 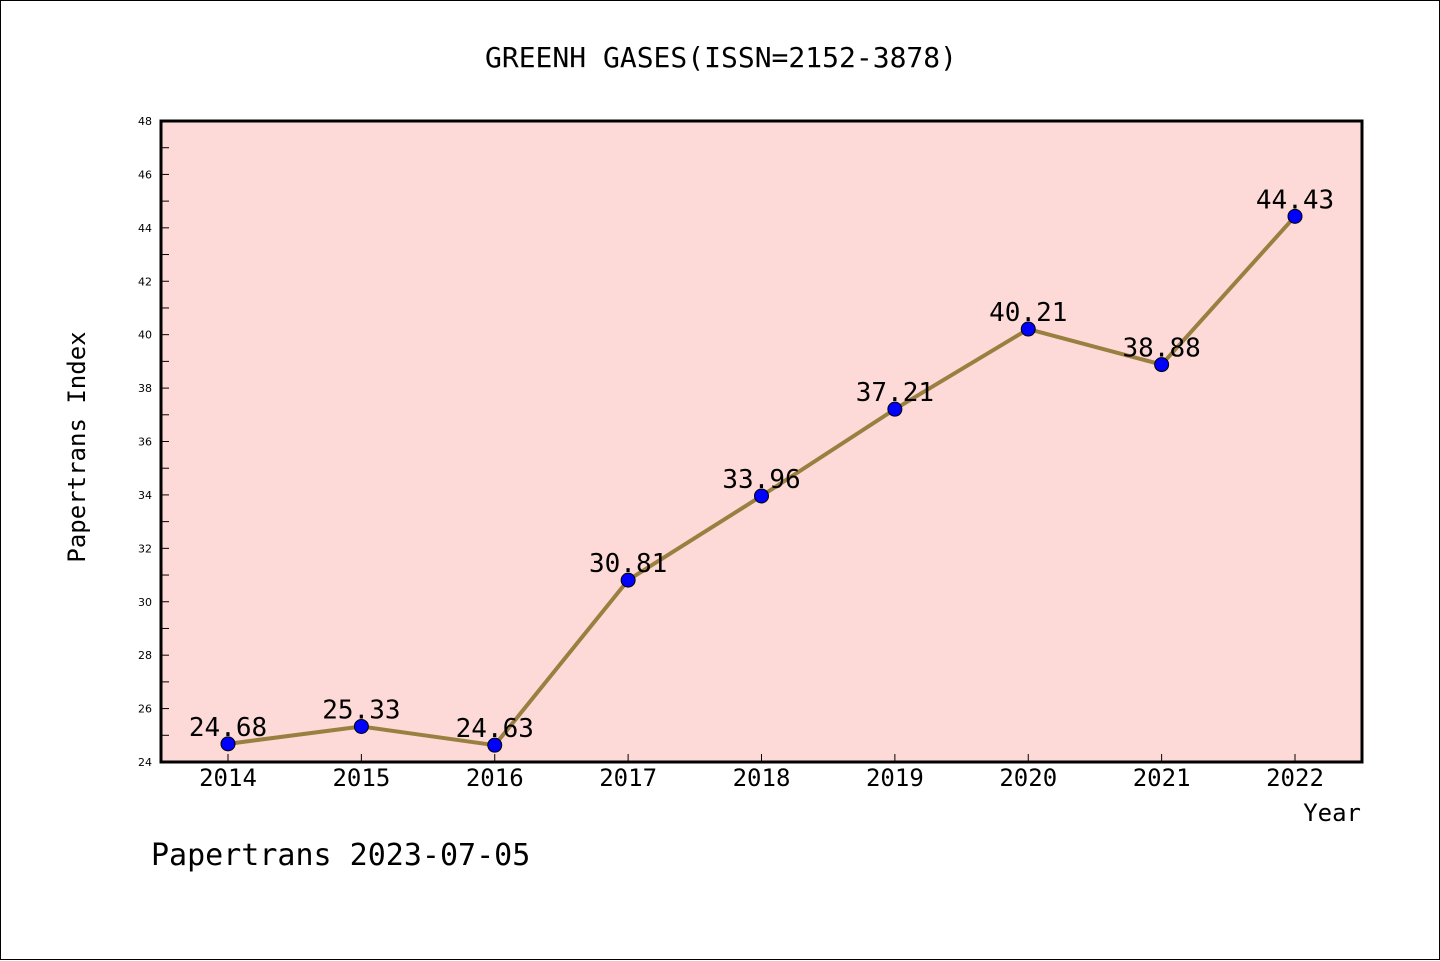 I want to click on data-label: 38.88, so click(x=1161, y=349).